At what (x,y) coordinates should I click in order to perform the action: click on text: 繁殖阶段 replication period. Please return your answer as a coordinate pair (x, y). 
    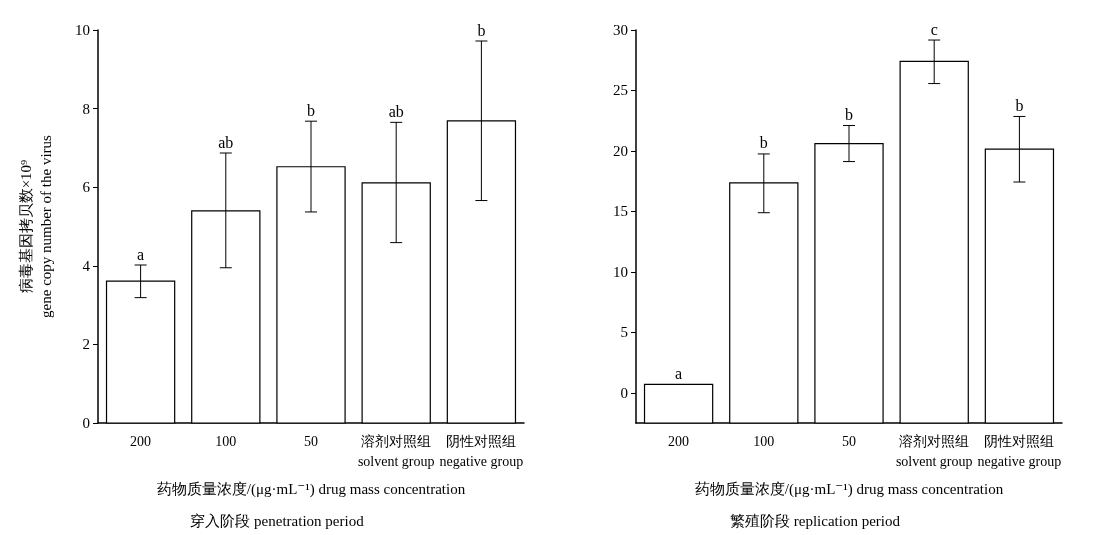
    Looking at the image, I should click on (815, 520).